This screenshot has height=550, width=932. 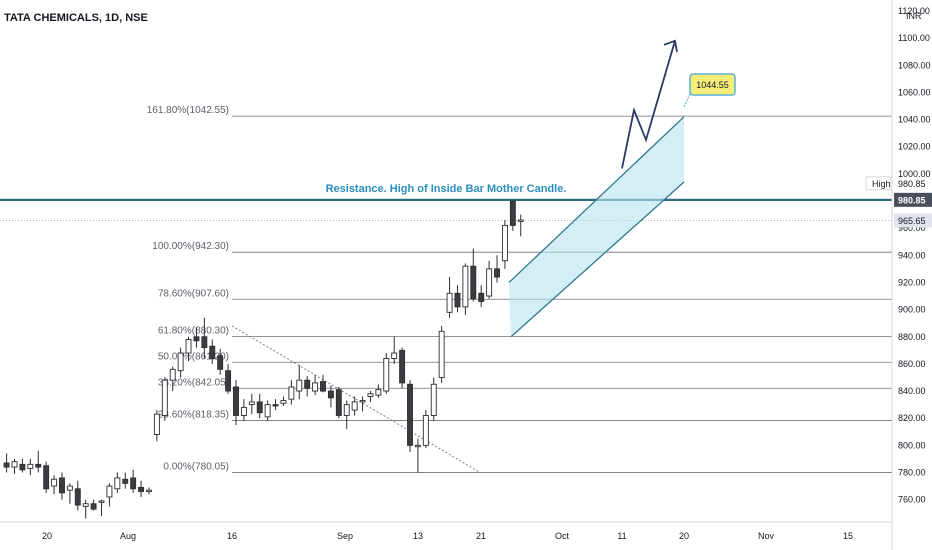 I want to click on time-tick-label: Oct, so click(x=562, y=536).